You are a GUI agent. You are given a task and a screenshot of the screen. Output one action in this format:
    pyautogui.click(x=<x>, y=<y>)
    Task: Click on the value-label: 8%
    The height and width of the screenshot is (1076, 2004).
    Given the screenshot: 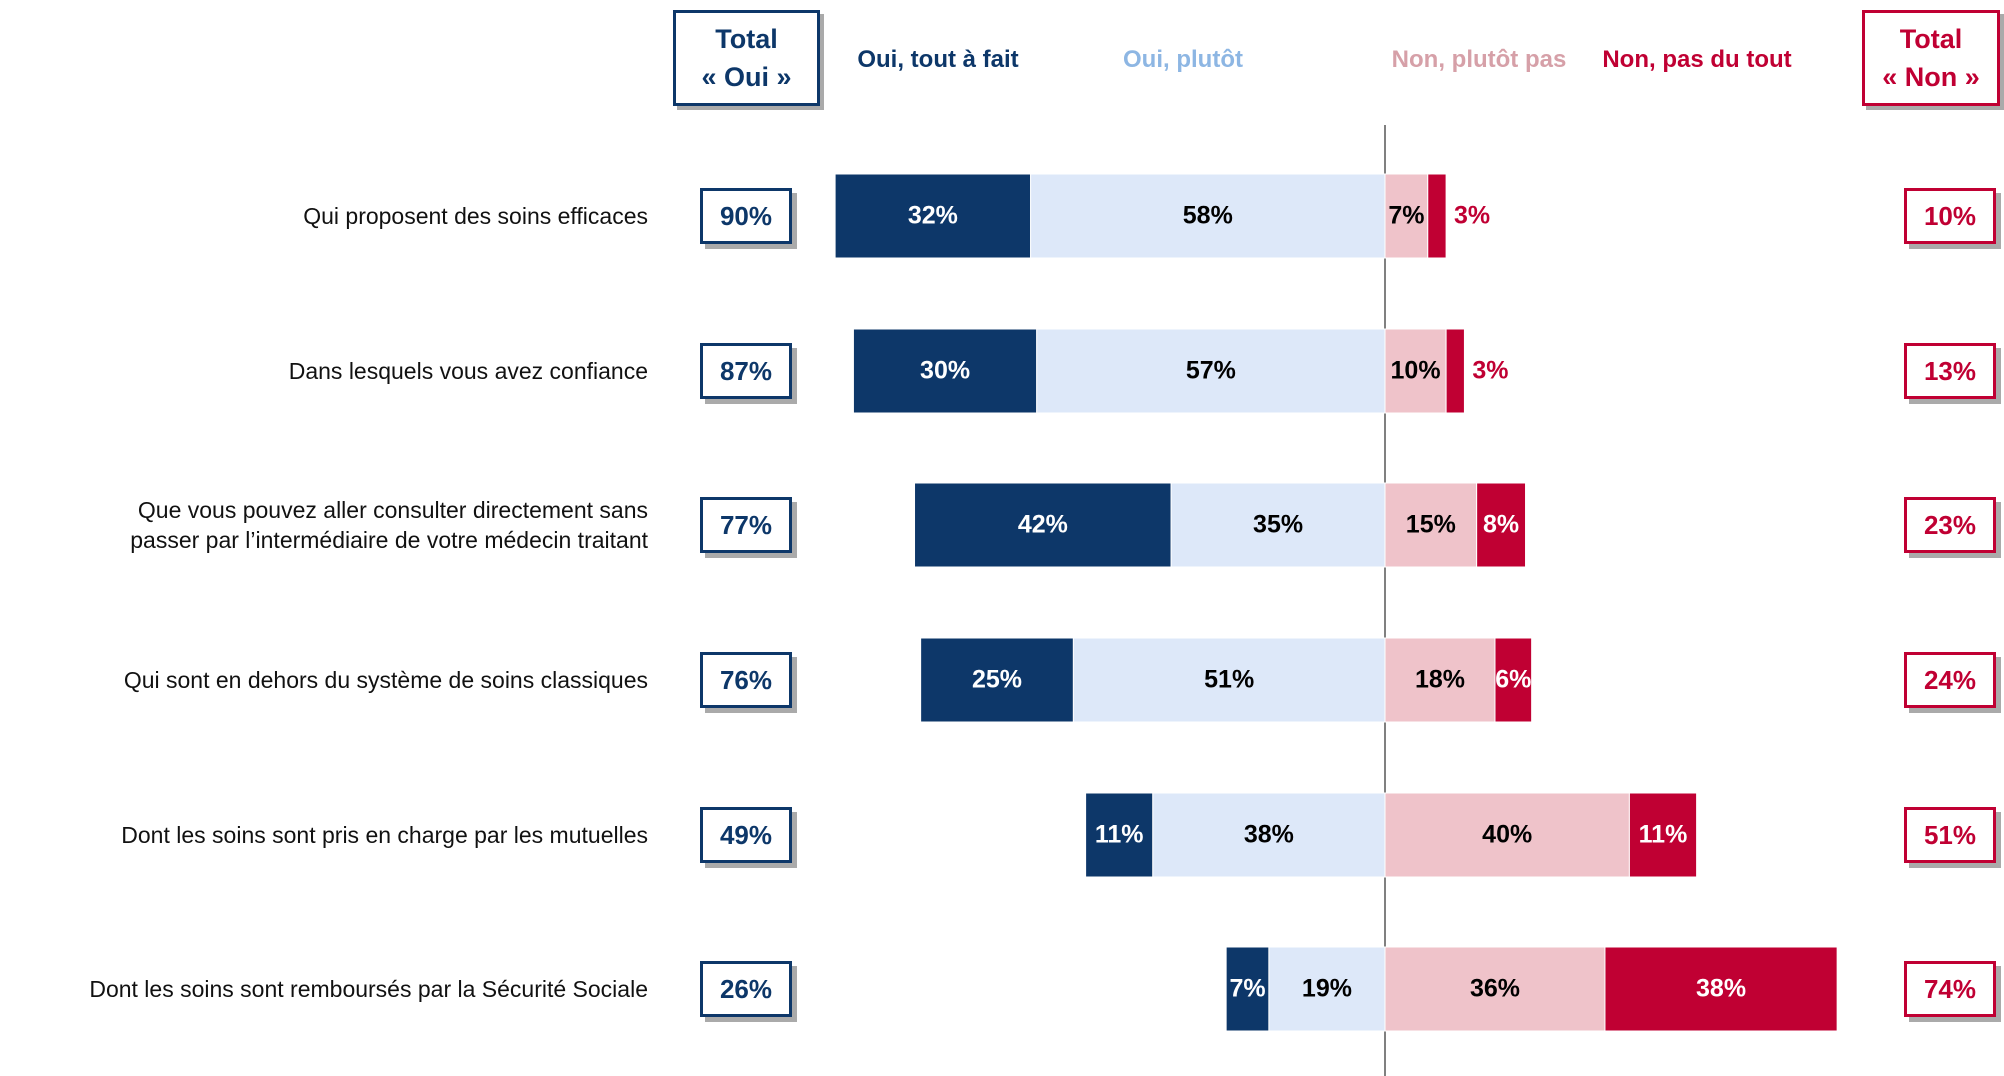 What is the action you would take?
    pyautogui.click(x=1501, y=525)
    